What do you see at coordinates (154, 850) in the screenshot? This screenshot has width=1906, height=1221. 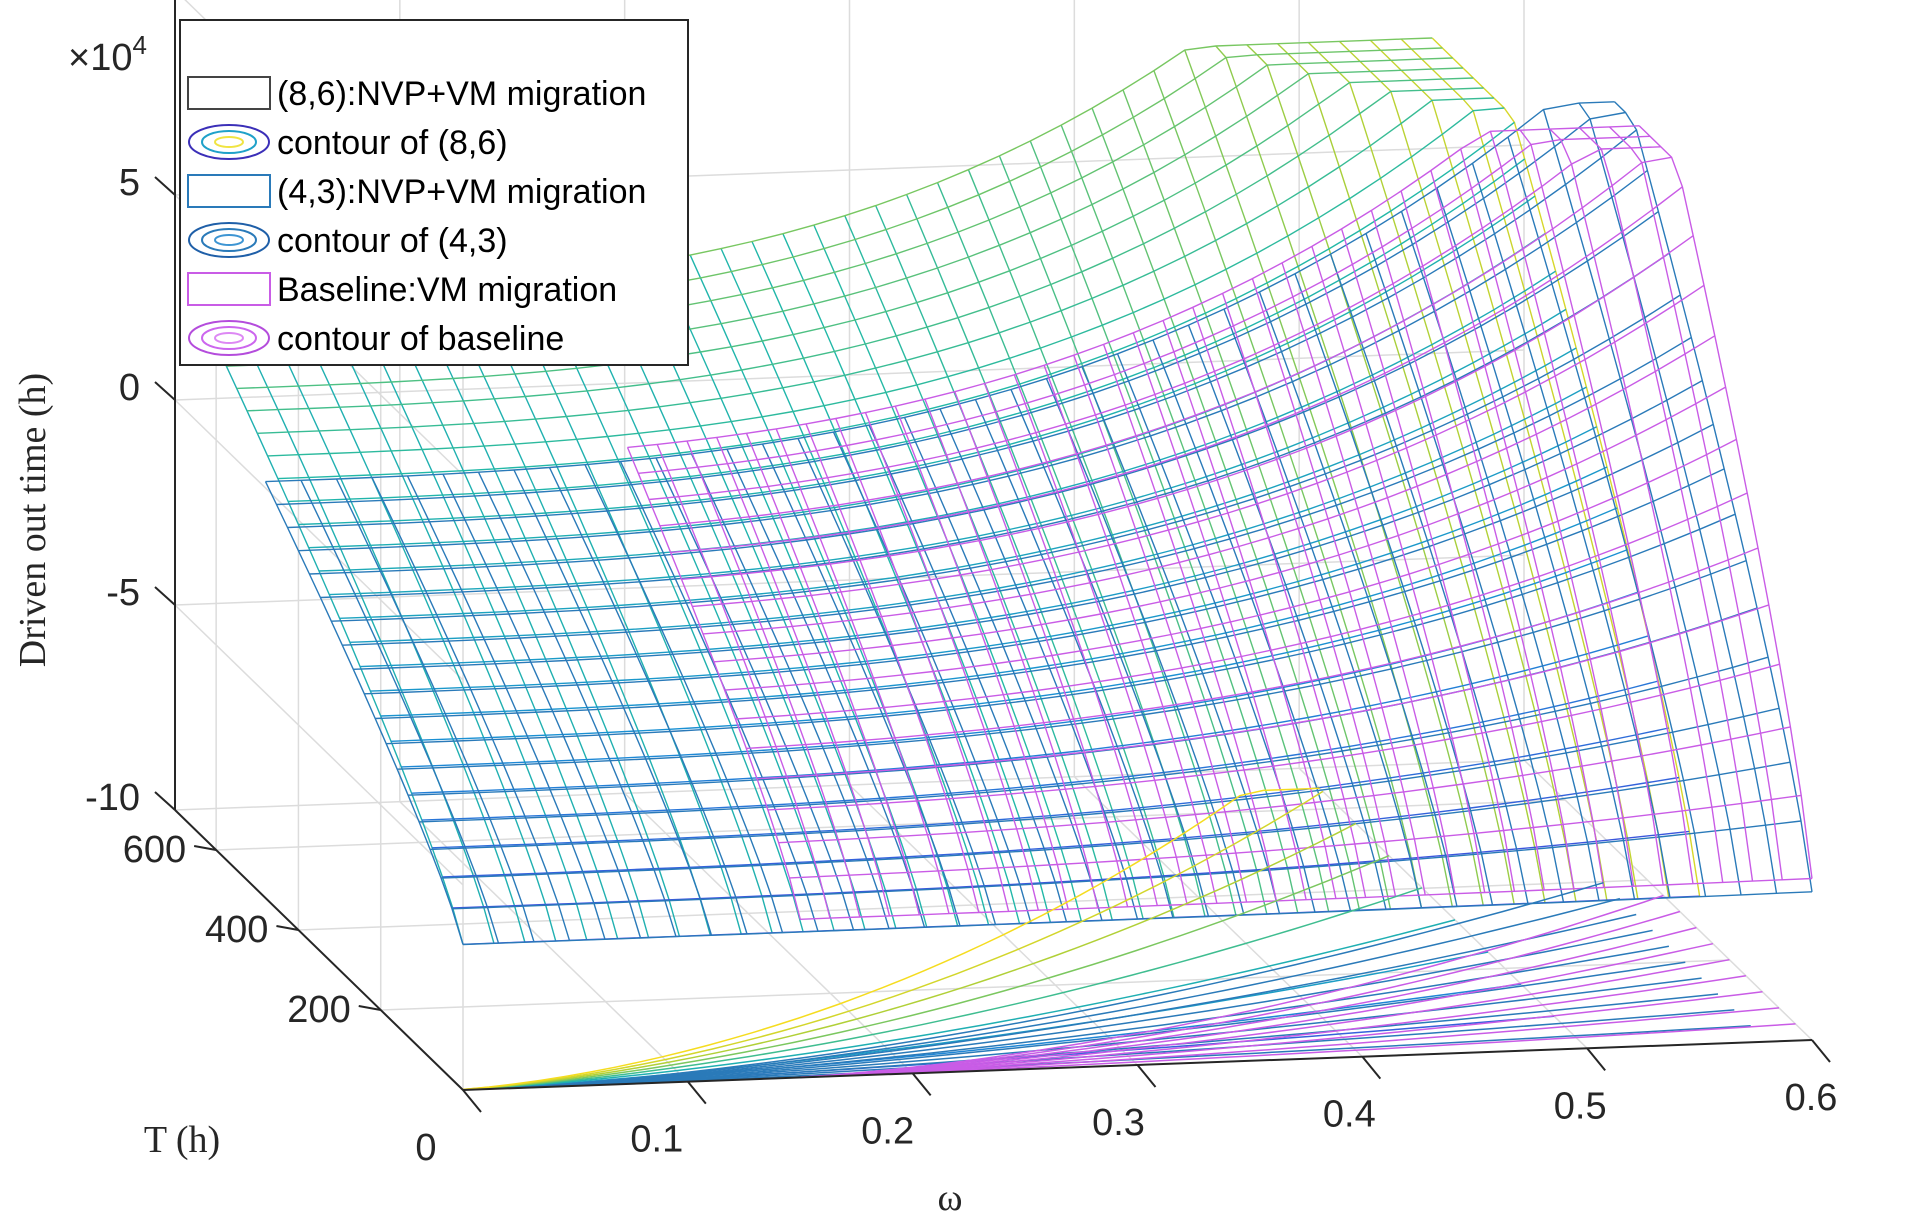 I see `y-tick-label: 600` at bounding box center [154, 850].